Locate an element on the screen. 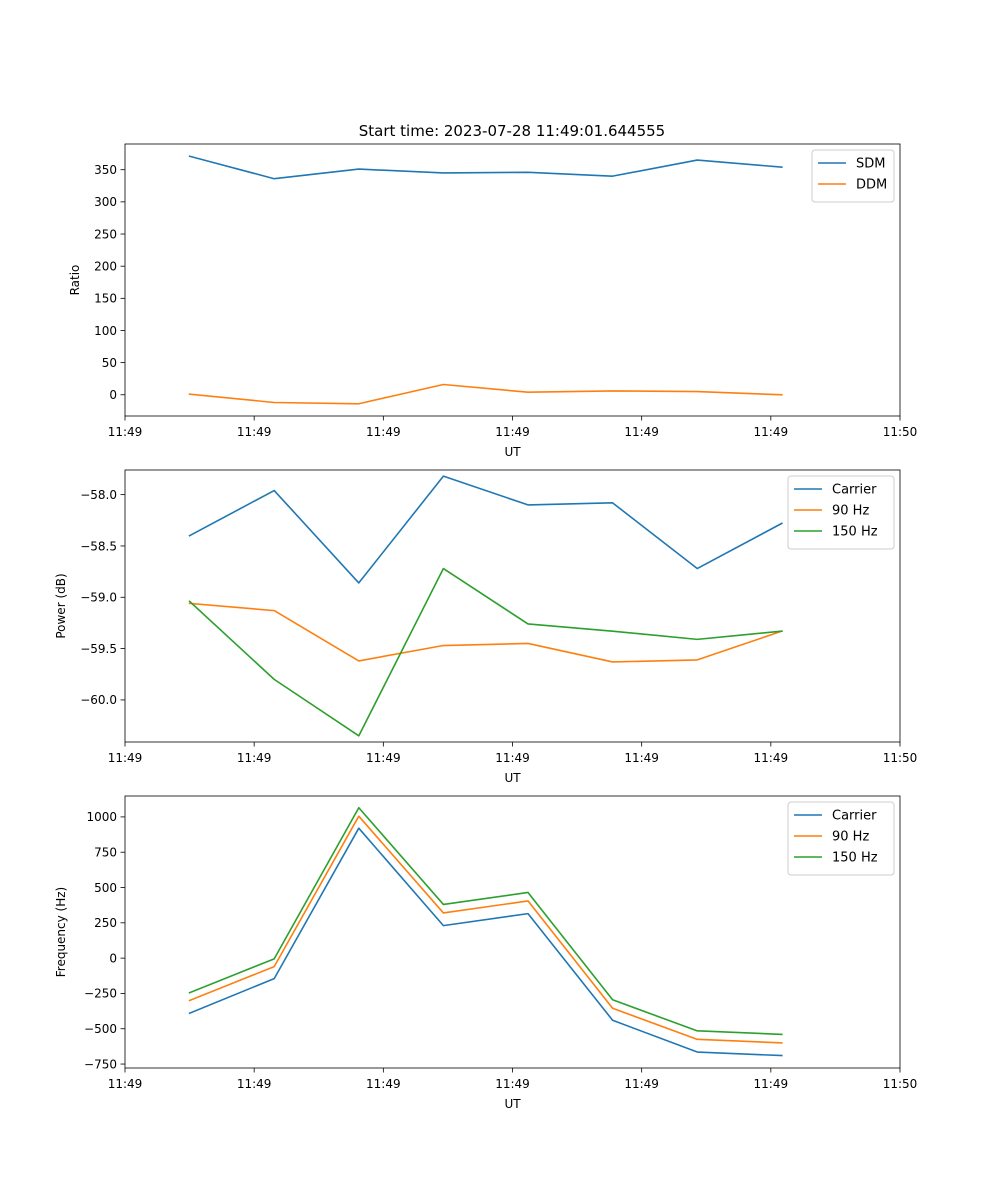  y-axis-label: Ratio is located at coordinates (75, 280).